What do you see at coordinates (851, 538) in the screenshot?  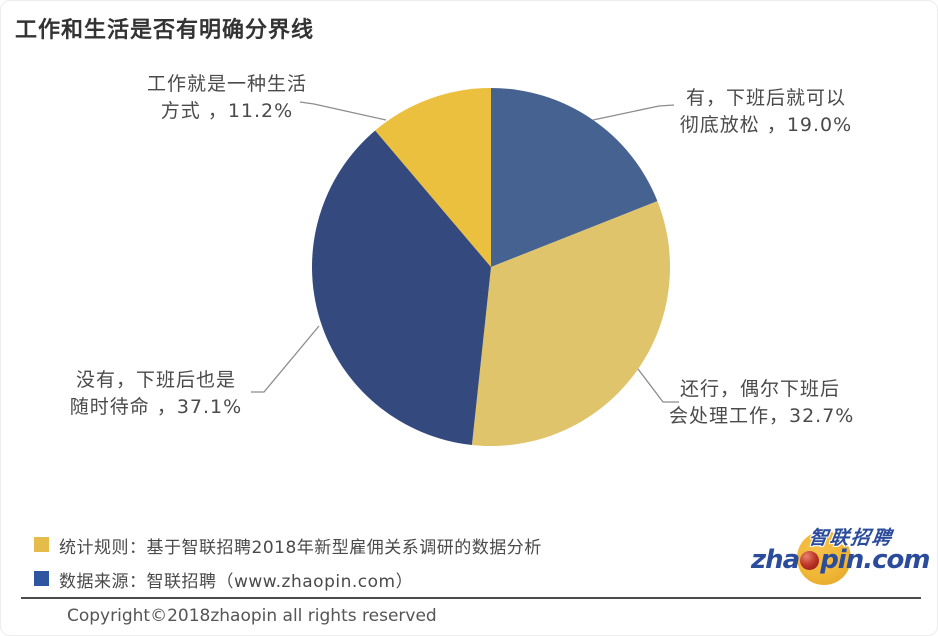 I see `logo-cjk-name: 智联招聘` at bounding box center [851, 538].